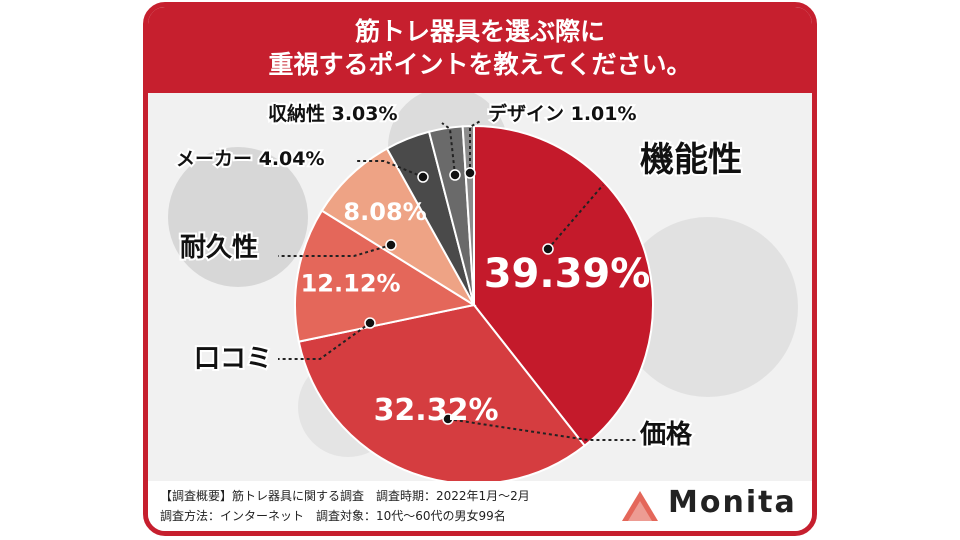 The image size is (960, 540). What do you see at coordinates (233, 359) in the screenshot?
I see `slice-category-label-3: 口コミ` at bounding box center [233, 359].